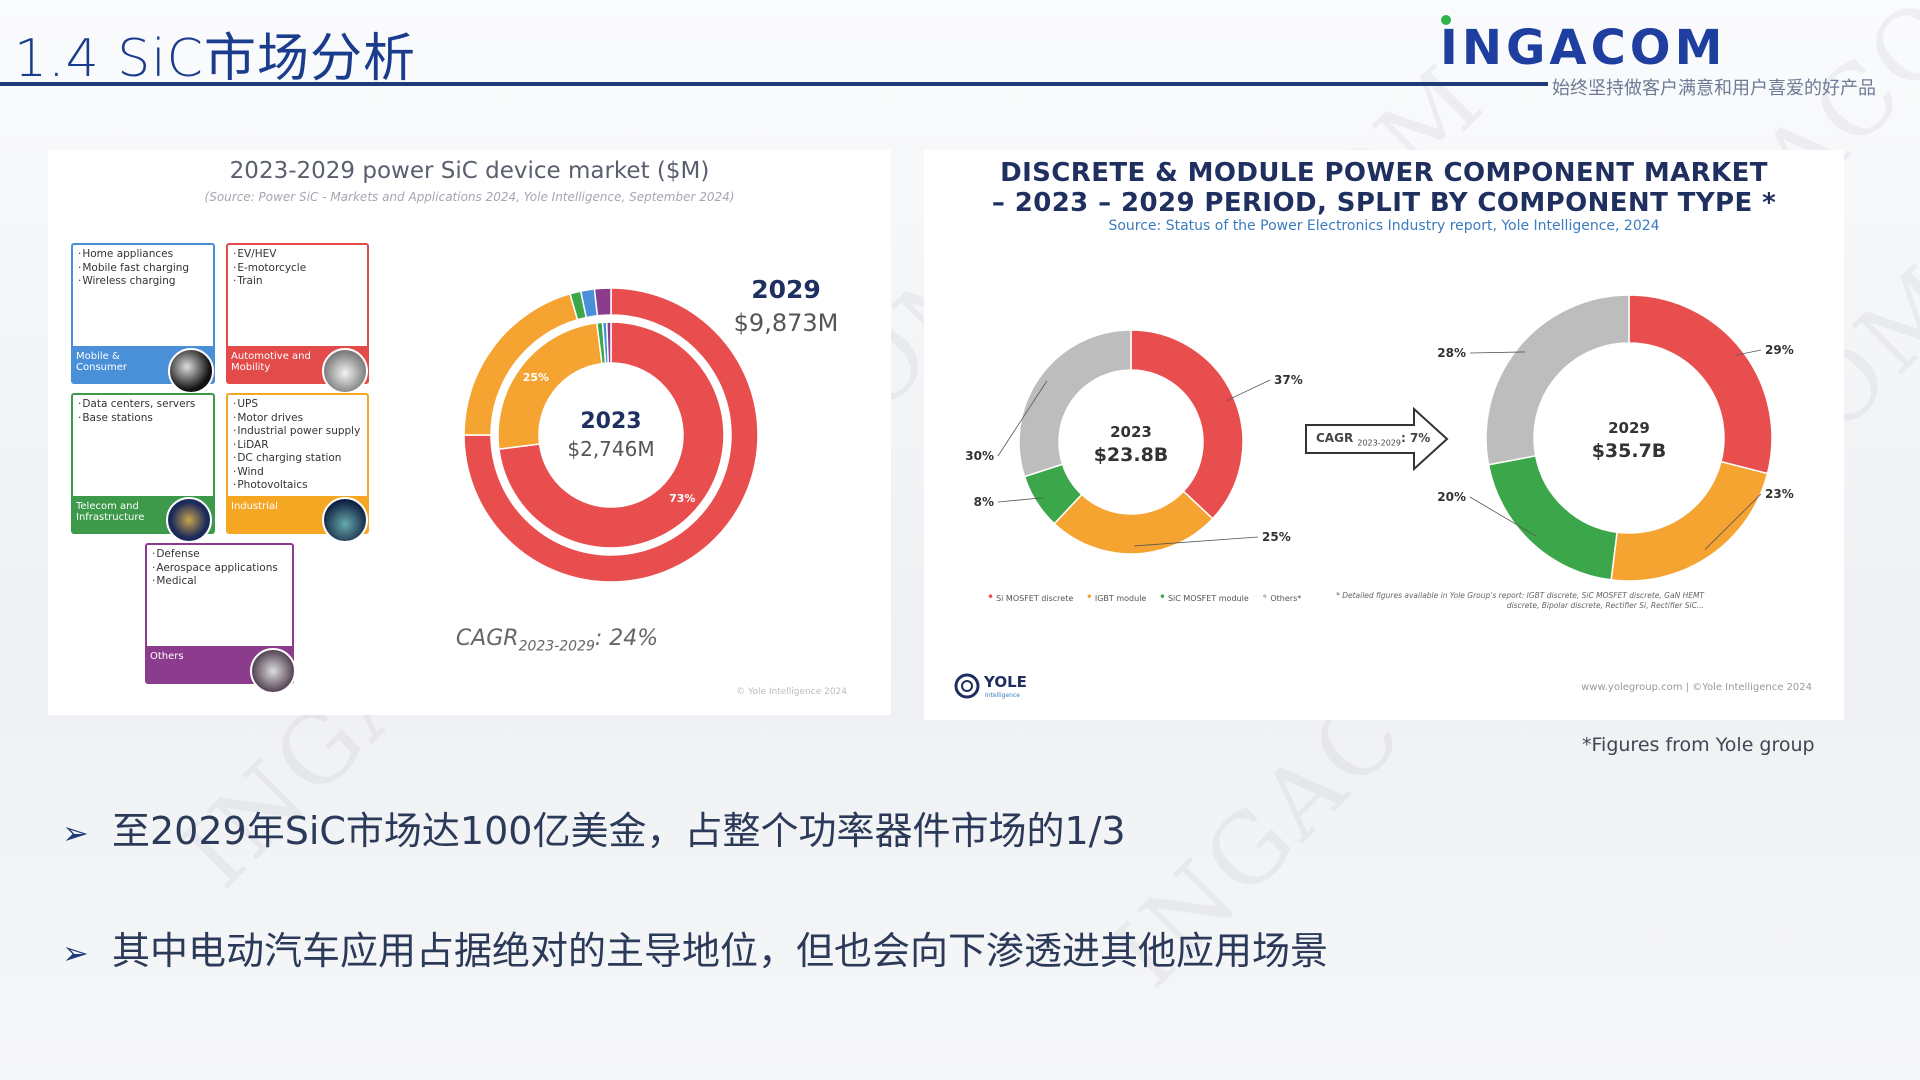 The height and width of the screenshot is (1080, 1920). I want to click on app-card-items: DefenseAerospace applicationsMedical, so click(219, 568).